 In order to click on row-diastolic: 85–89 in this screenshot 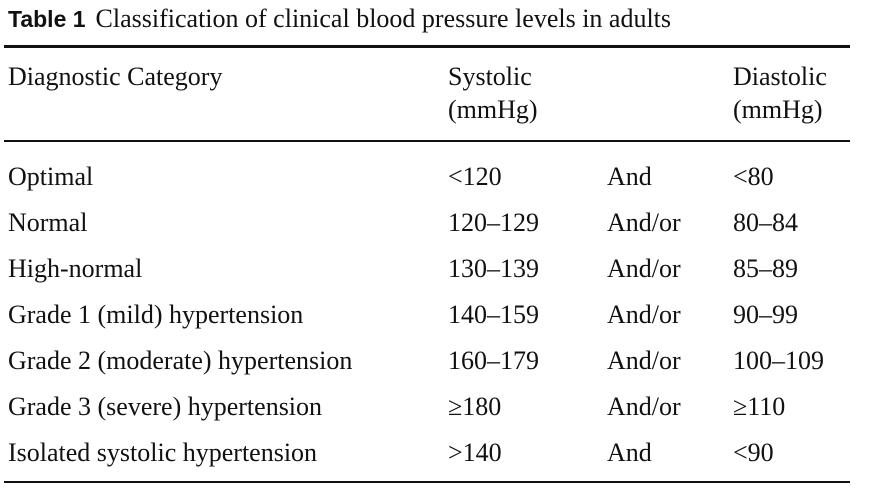, I will do `click(765, 268)`.